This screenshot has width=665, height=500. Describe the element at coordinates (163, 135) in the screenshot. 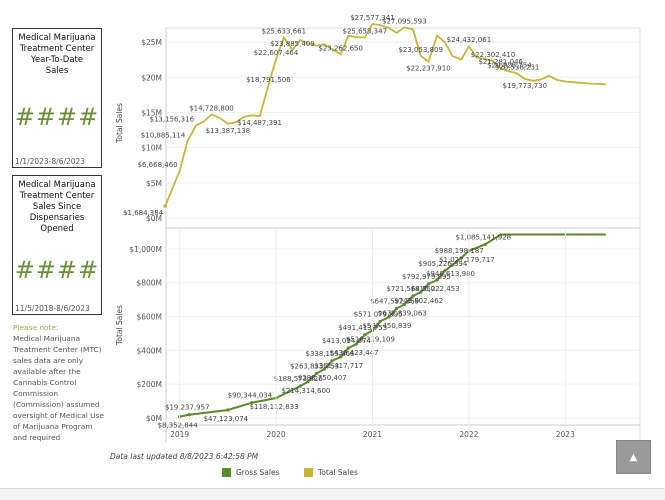

I see `data-label: $10,885,114` at that location.